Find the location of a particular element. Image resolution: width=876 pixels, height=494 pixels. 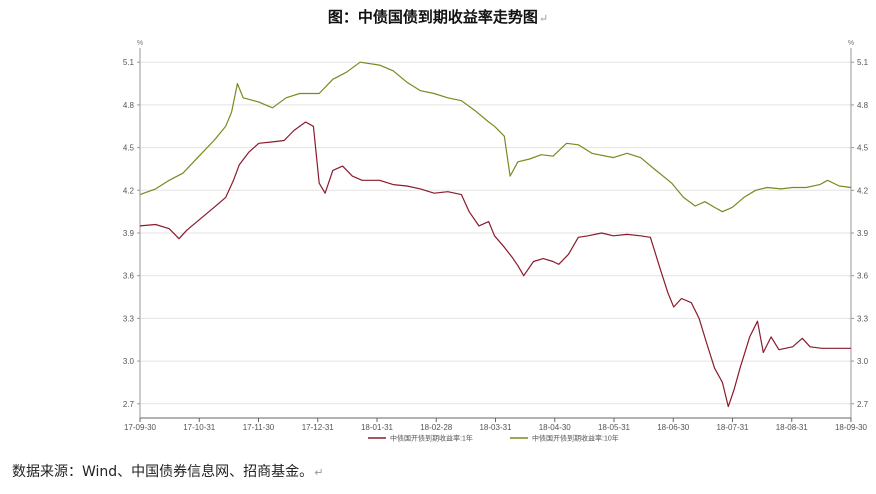

chart-title-text: 图：中债国债到期收益率走势图 is located at coordinates (432, 17).